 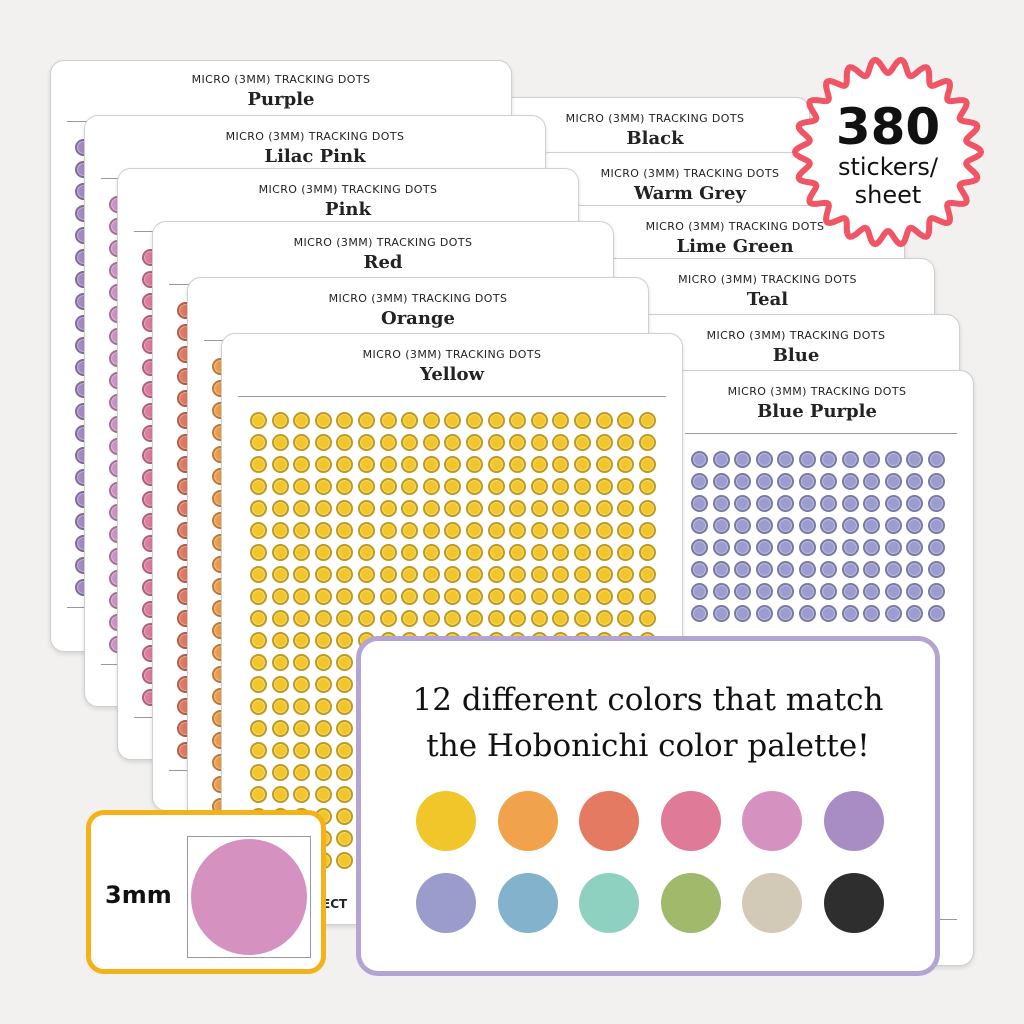 I want to click on sheet-title: Warm Grey, so click(x=690, y=193).